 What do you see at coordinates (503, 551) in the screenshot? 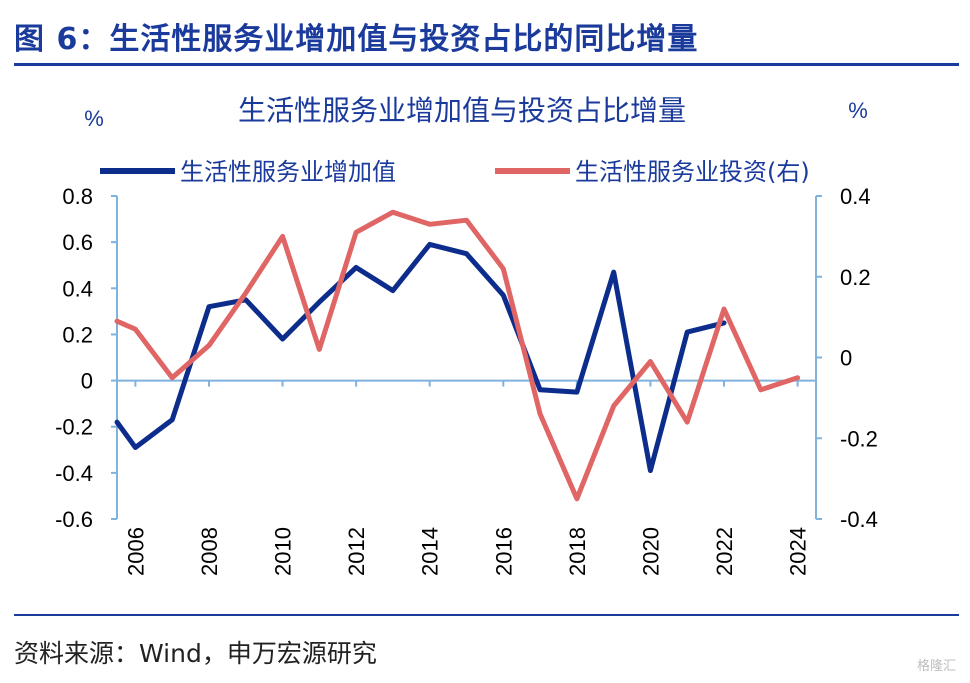
I see `x-tick-label: 2016` at bounding box center [503, 551].